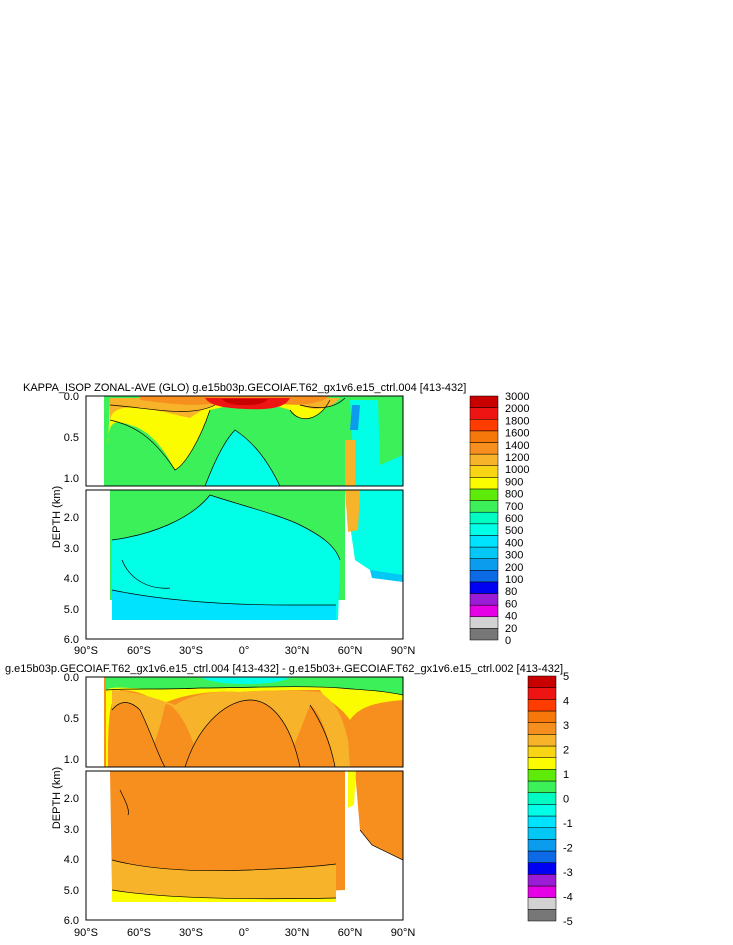 The width and height of the screenshot is (733, 945). I want to click on field-green-surface, so click(254, 686).